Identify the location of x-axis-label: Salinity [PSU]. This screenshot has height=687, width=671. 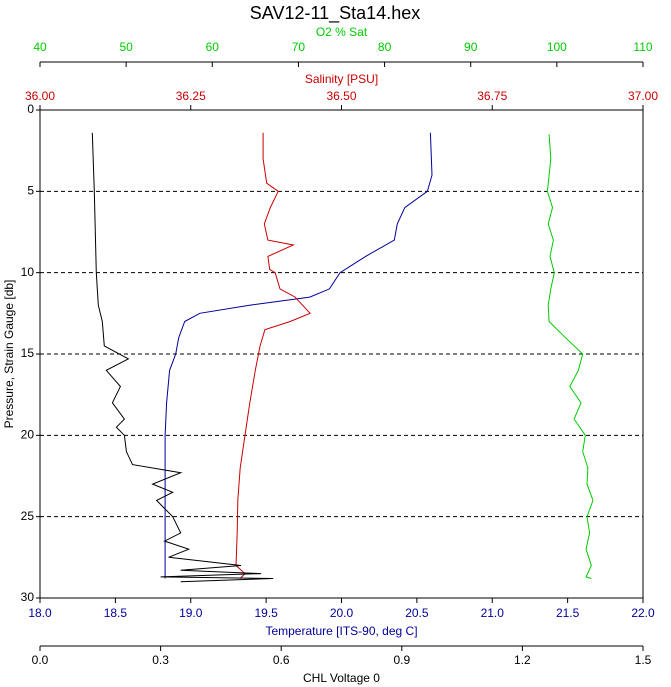
(341, 79).